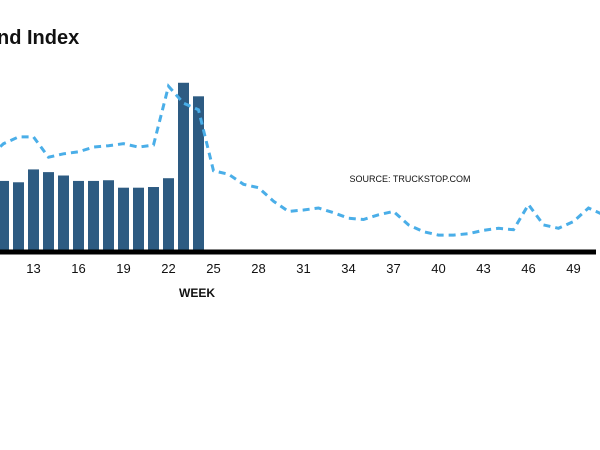 This screenshot has height=450, width=600. I want to click on x-tick-label: 25, so click(213, 268).